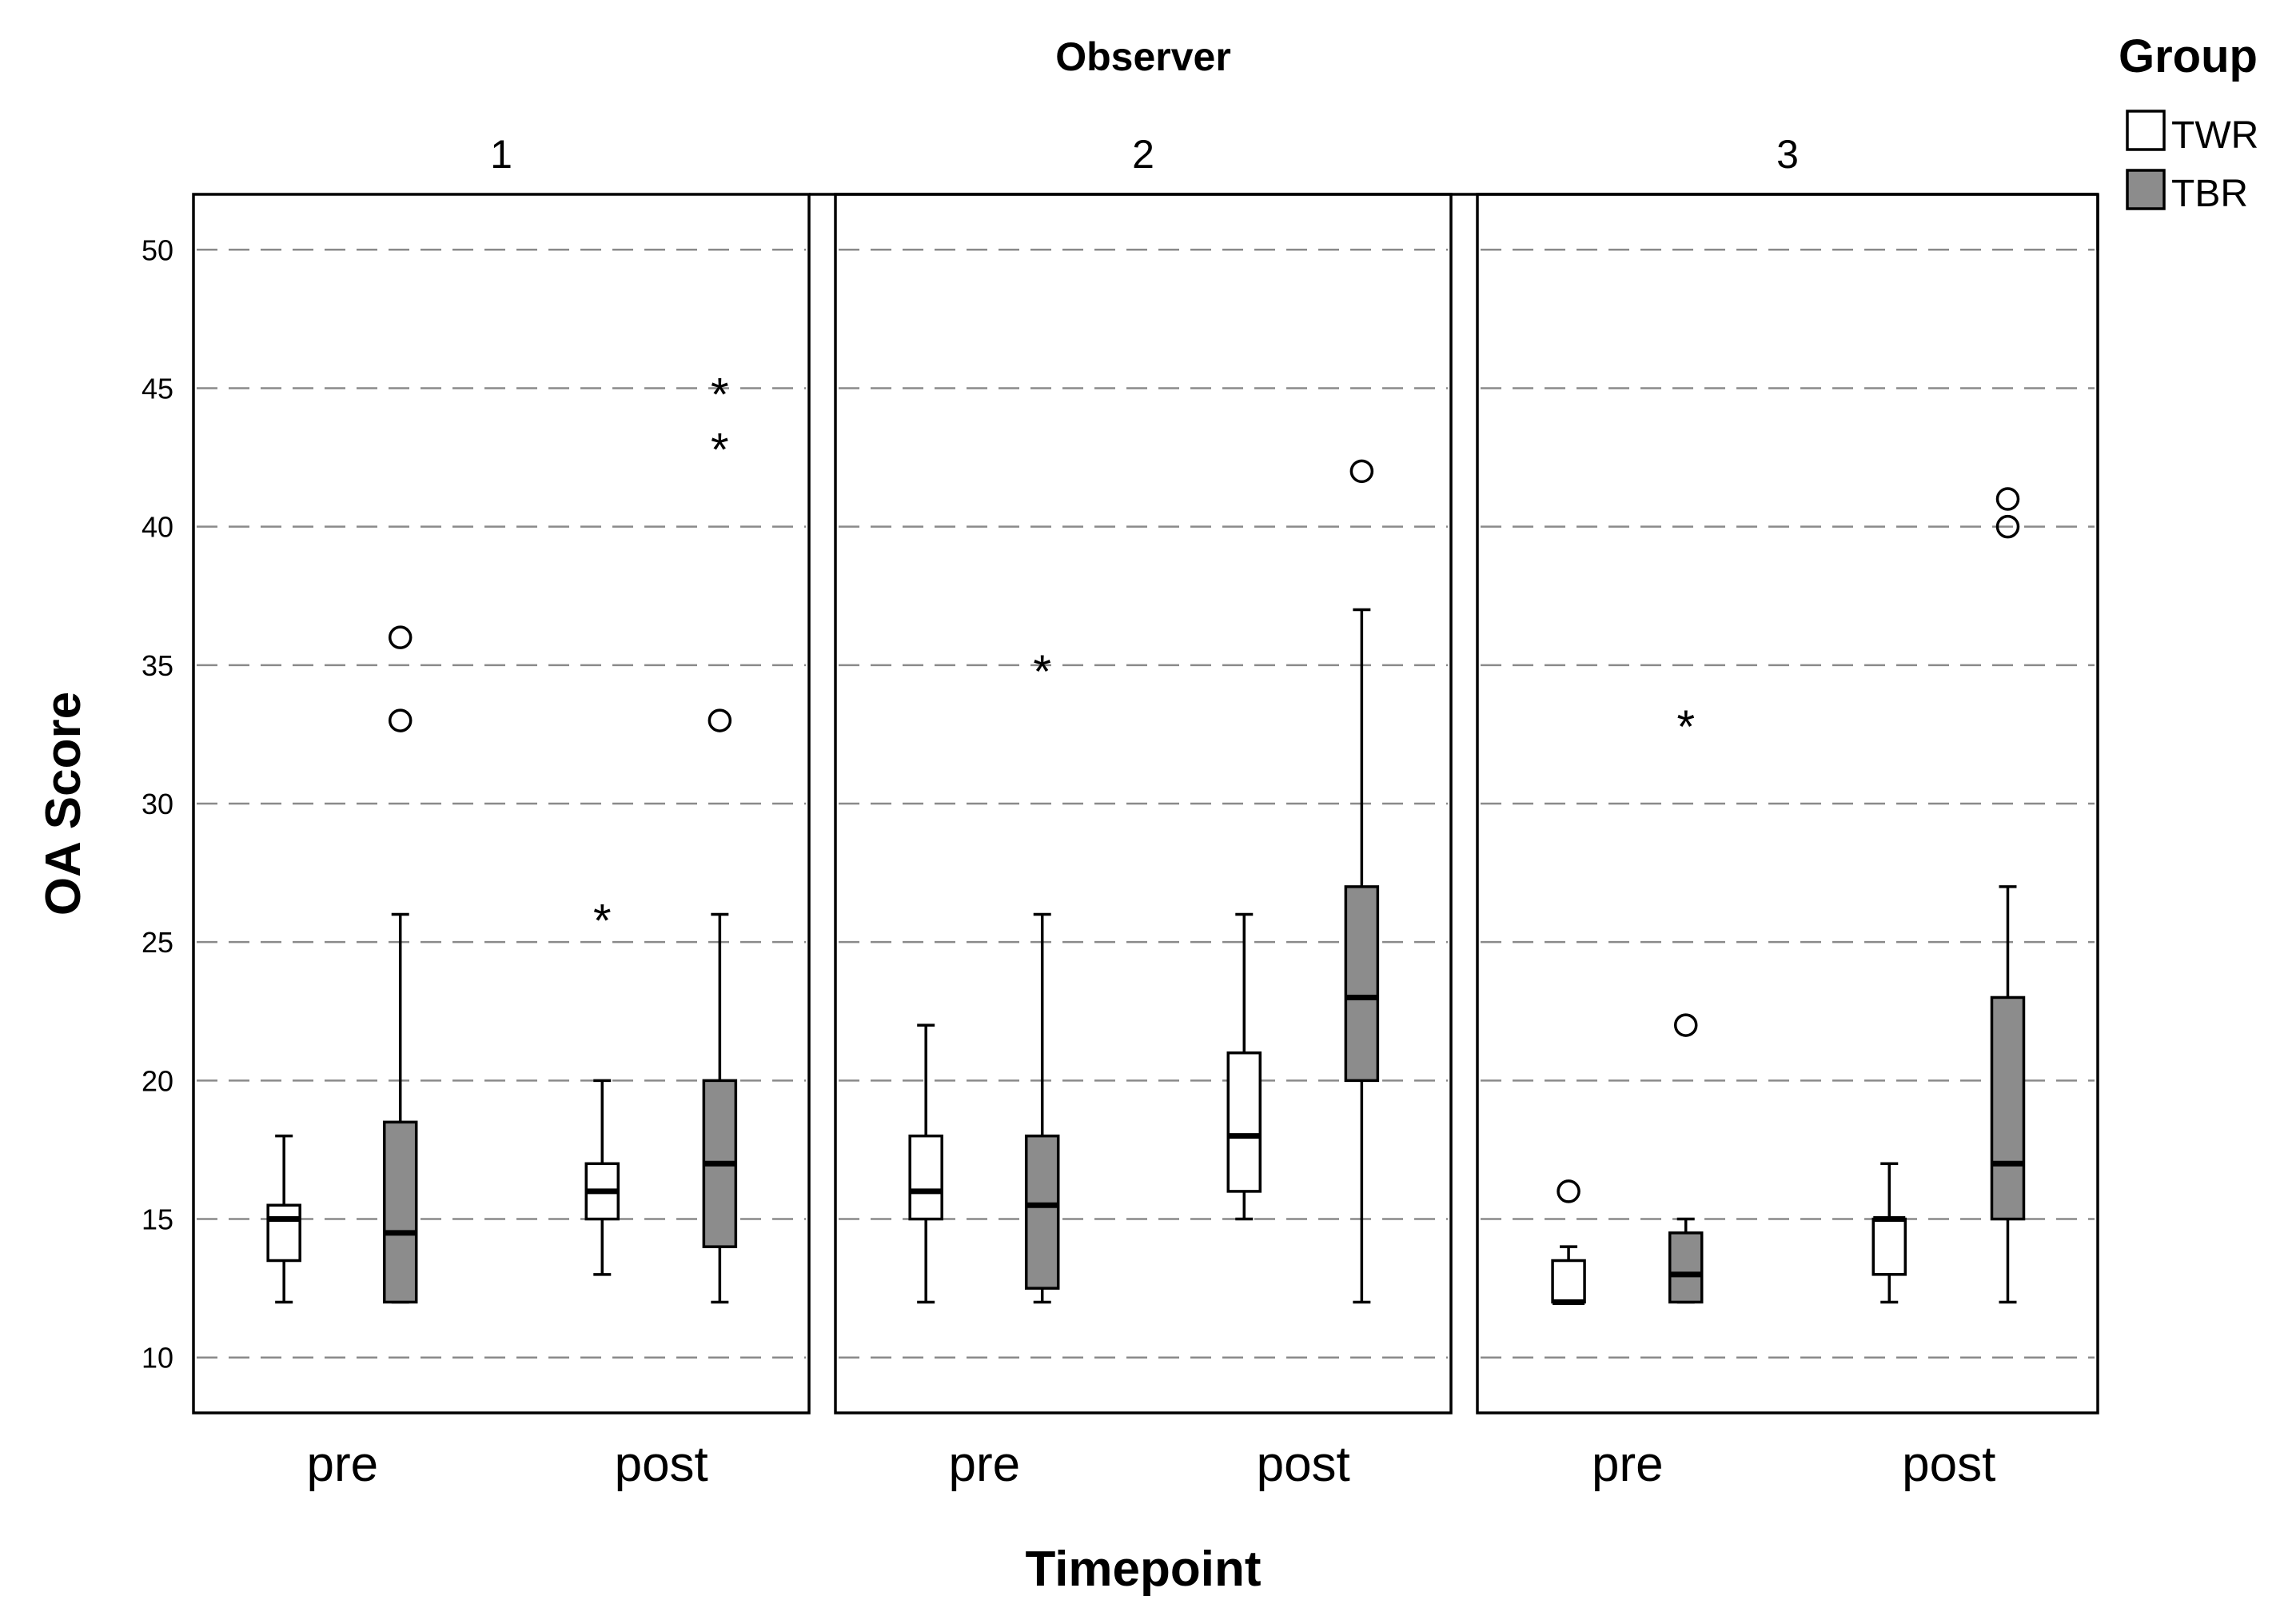  Describe the element at coordinates (157, 527) in the screenshot. I see `y-tick-label: 40` at that location.